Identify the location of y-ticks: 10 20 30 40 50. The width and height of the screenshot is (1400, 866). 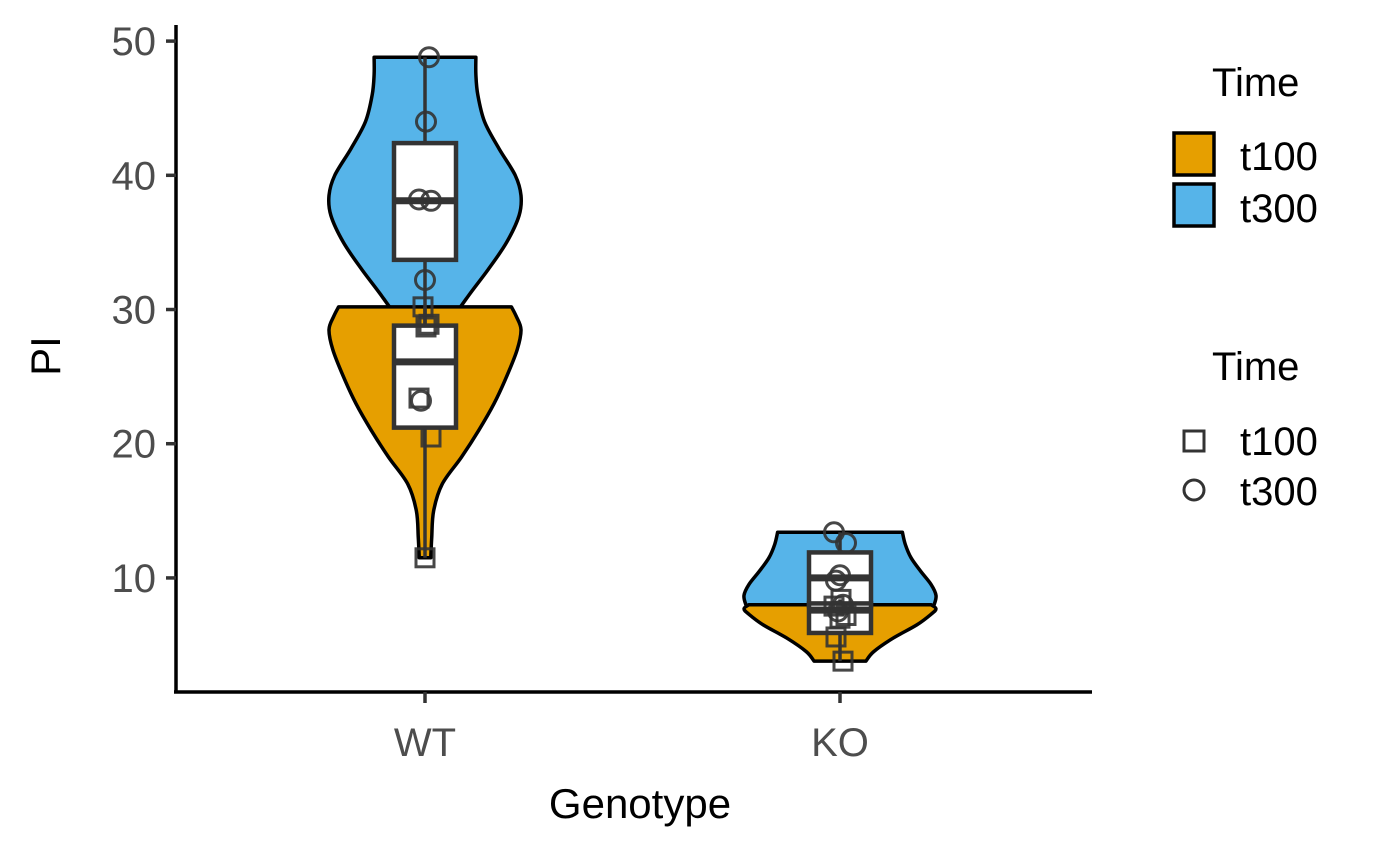
(144, 310).